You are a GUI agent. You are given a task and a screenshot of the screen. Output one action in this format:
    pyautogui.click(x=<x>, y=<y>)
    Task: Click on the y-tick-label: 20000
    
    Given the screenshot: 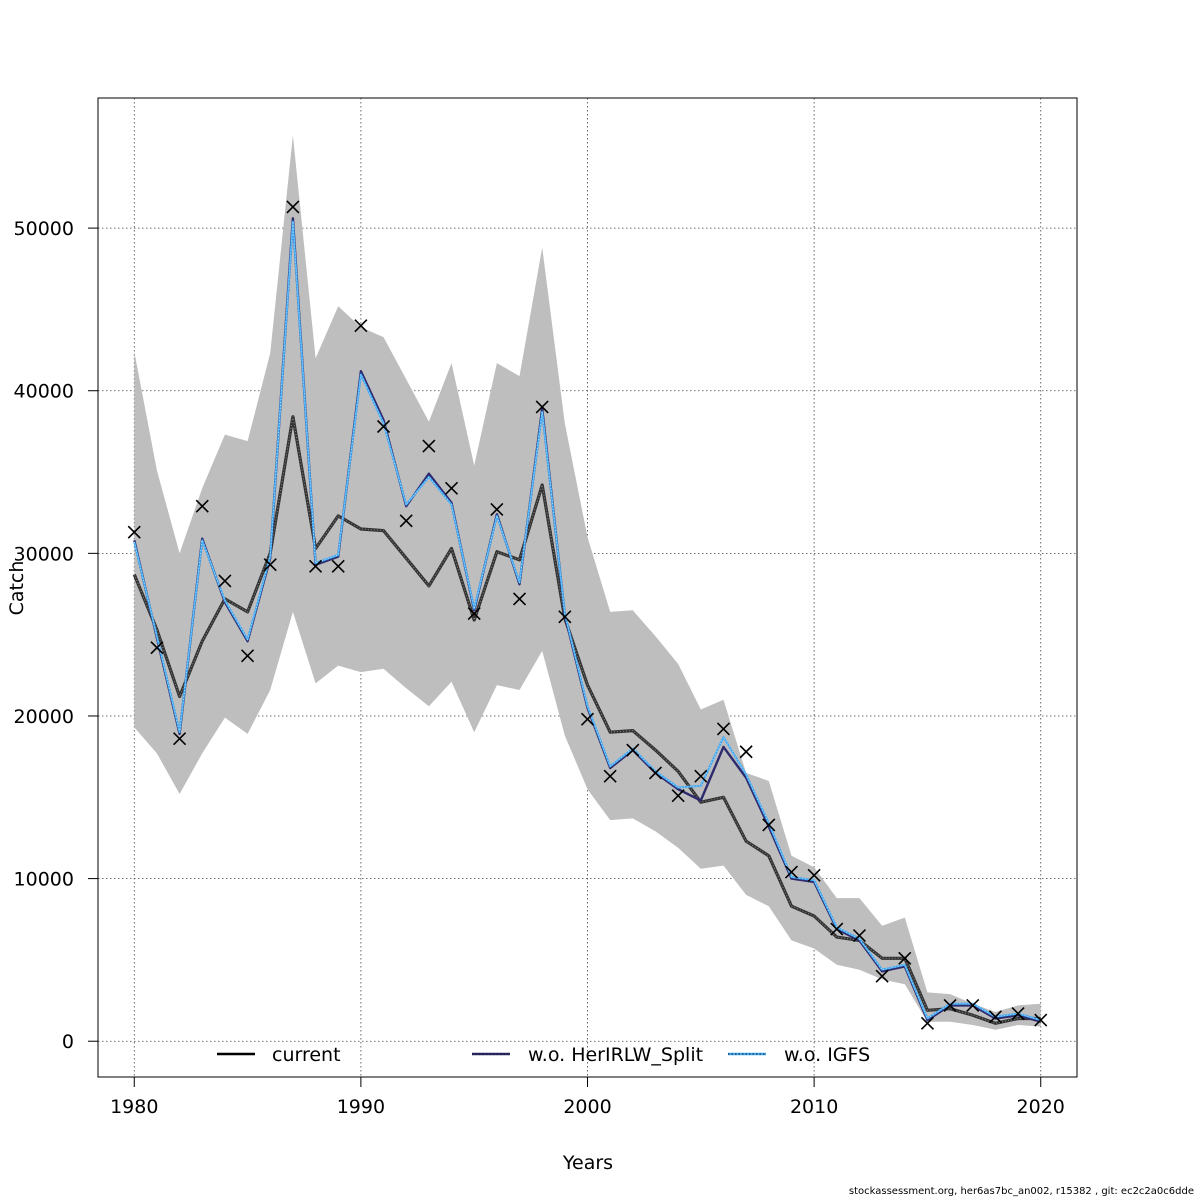 What is the action you would take?
    pyautogui.click(x=44, y=717)
    